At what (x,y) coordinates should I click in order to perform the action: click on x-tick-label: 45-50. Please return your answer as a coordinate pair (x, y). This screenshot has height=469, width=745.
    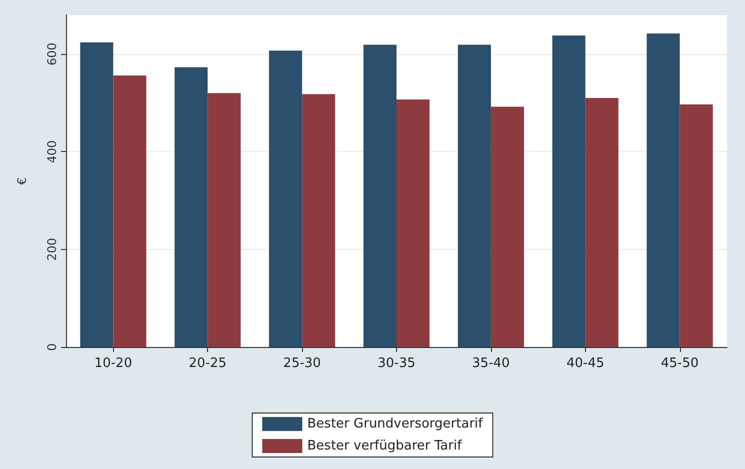
    Looking at the image, I should click on (679, 363).